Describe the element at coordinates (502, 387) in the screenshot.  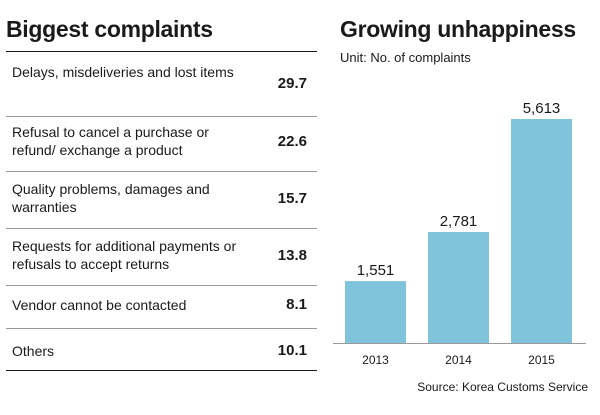
I see `source-note: Source: Korea Customs Service` at that location.